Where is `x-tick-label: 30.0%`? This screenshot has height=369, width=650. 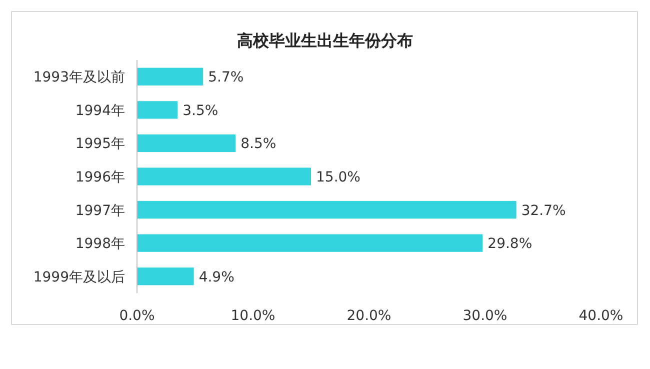
x-tick-label: 30.0% is located at coordinates (485, 316).